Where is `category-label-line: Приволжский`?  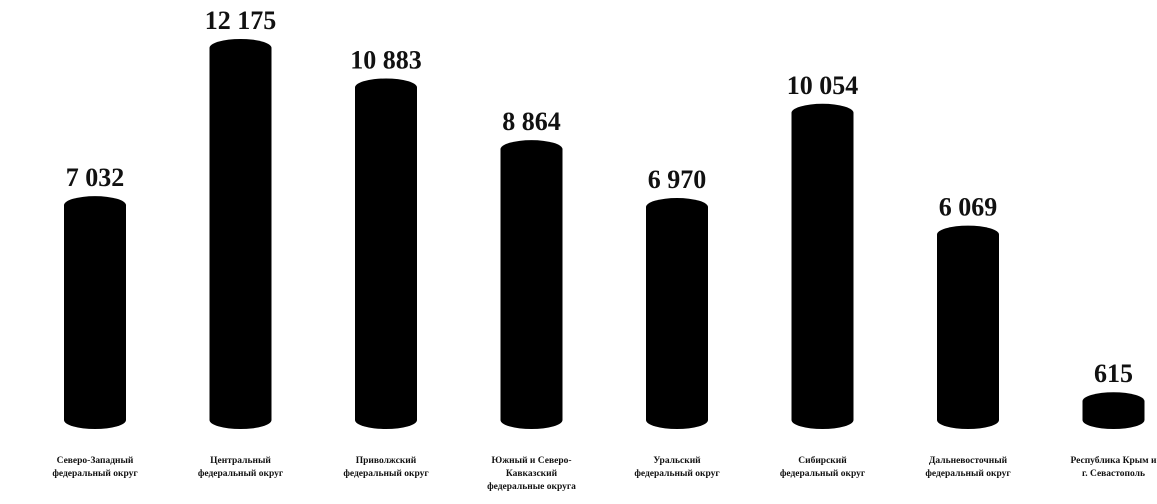
category-label-line: Приволжский is located at coordinates (386, 460).